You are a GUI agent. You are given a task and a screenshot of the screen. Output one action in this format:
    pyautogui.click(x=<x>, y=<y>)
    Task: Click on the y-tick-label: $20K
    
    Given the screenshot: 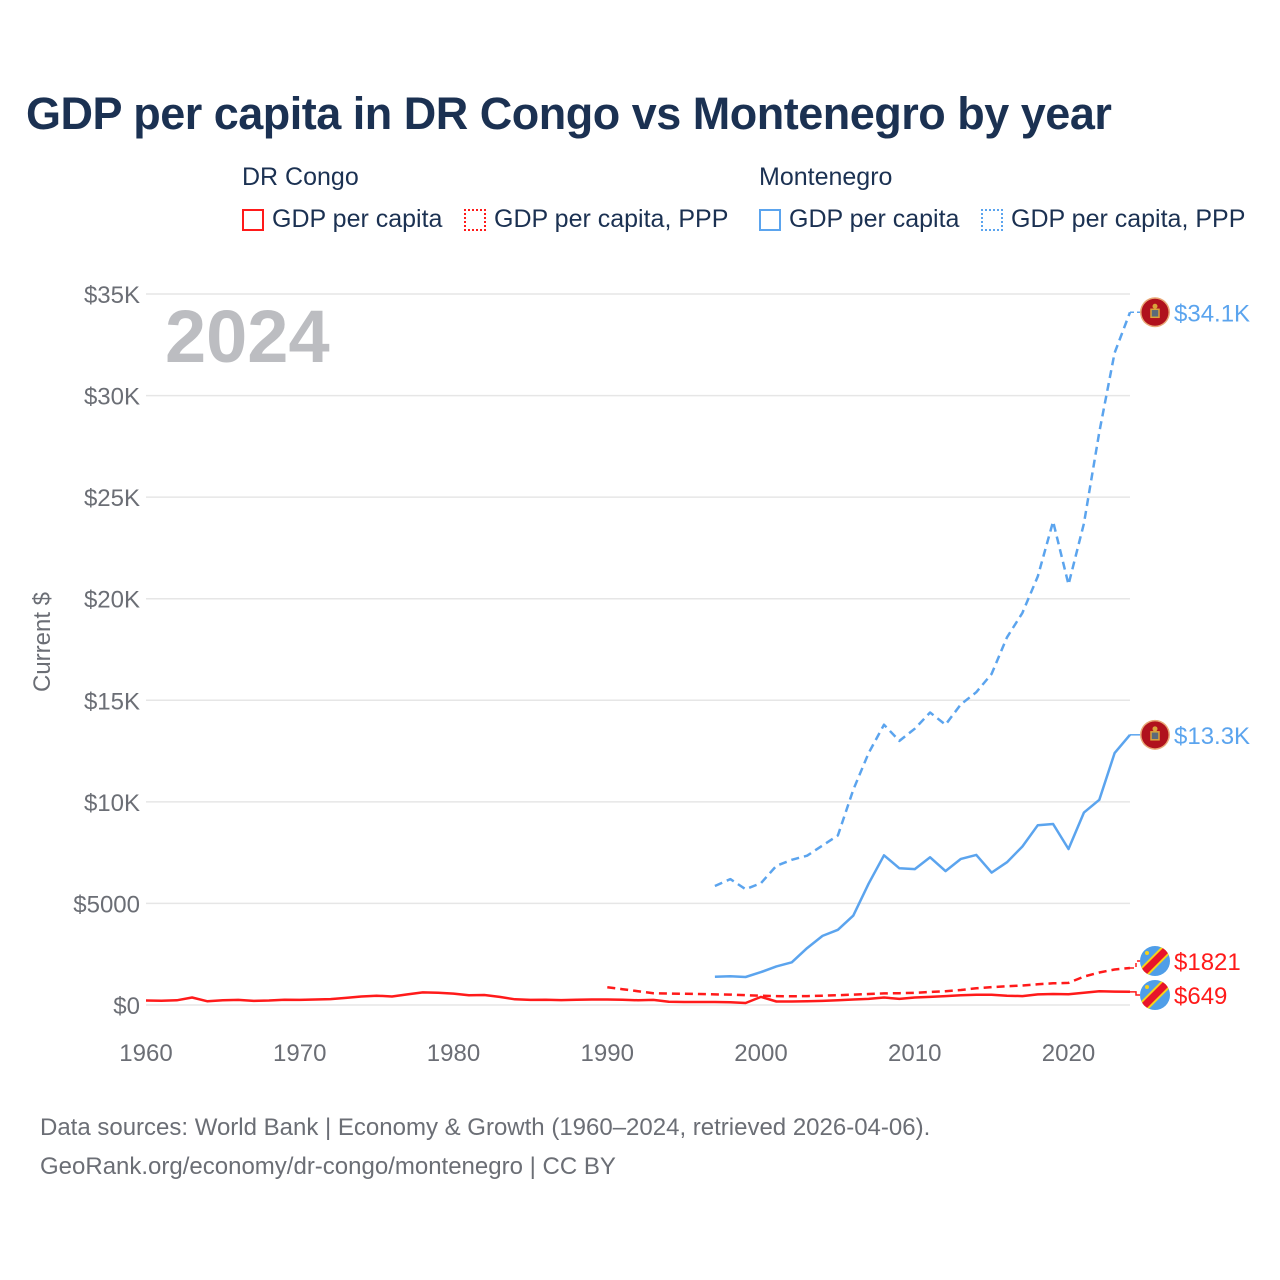 What is the action you would take?
    pyautogui.click(x=112, y=600)
    